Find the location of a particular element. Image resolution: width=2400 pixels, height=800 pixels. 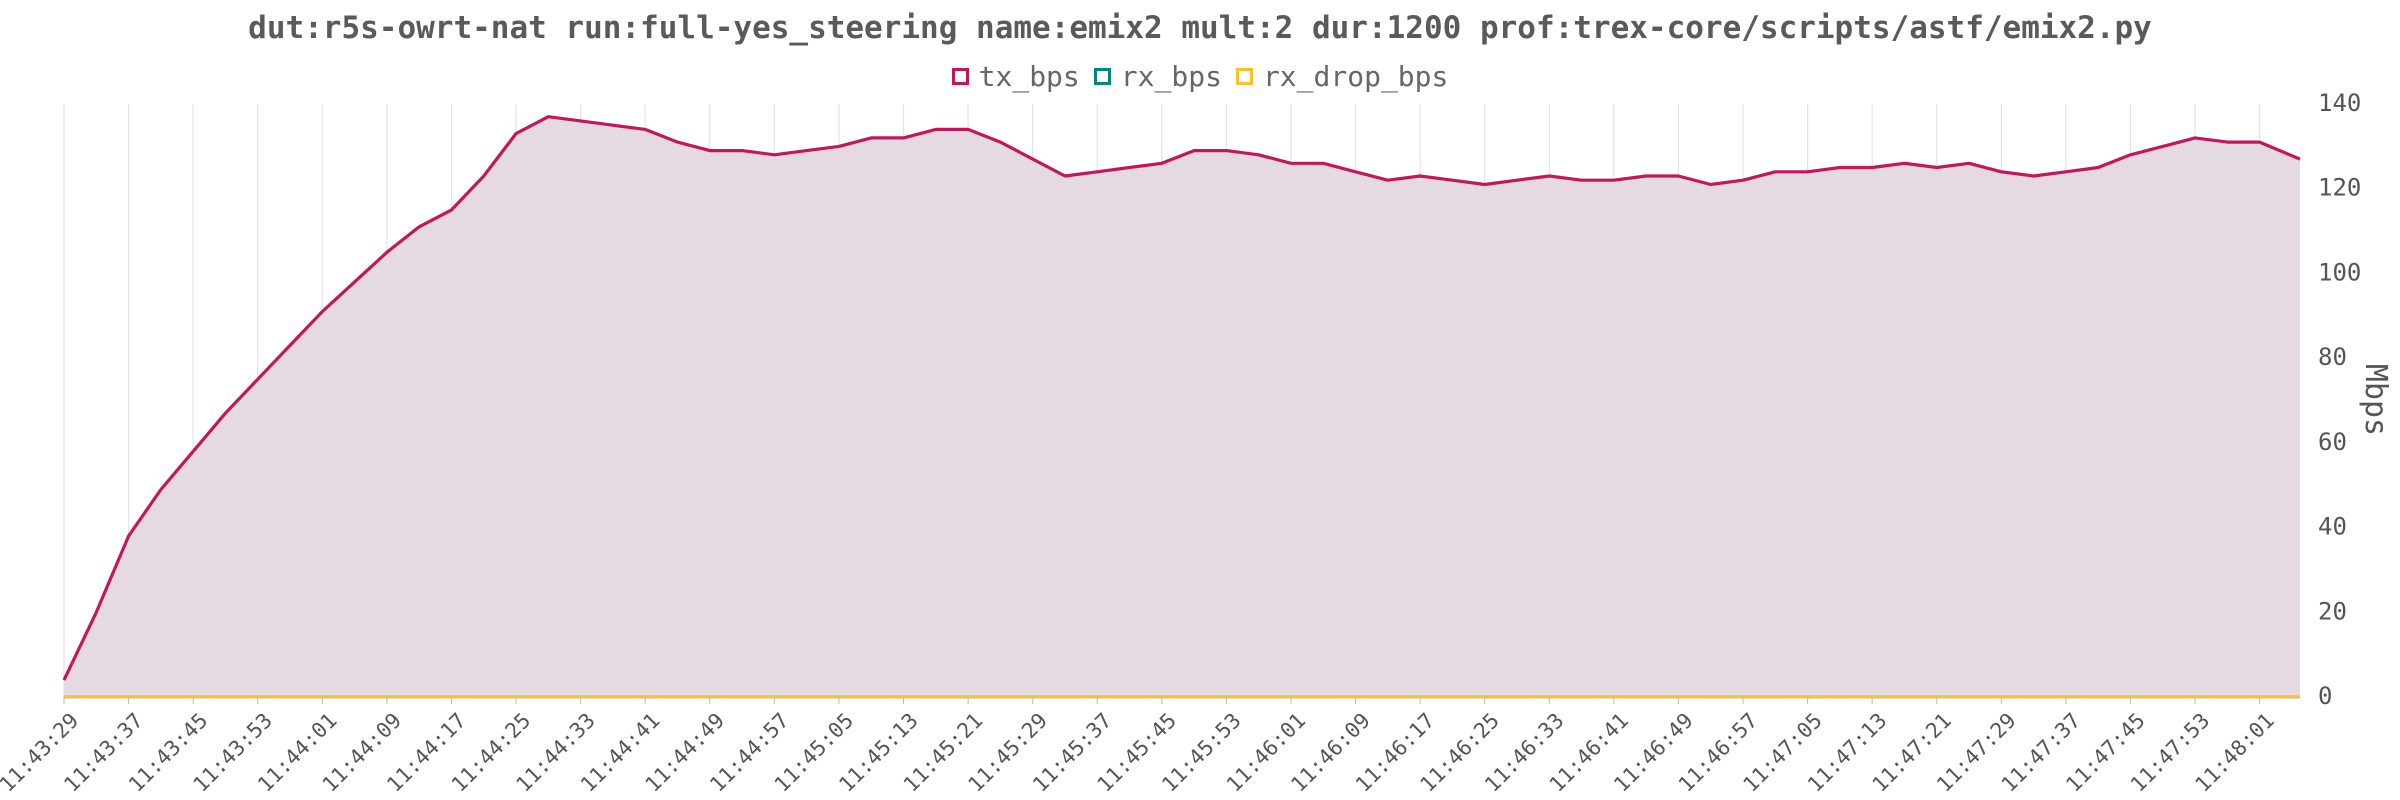

legend: tx_bps rx_bps rx_drop_bps is located at coordinates (1200, 76).